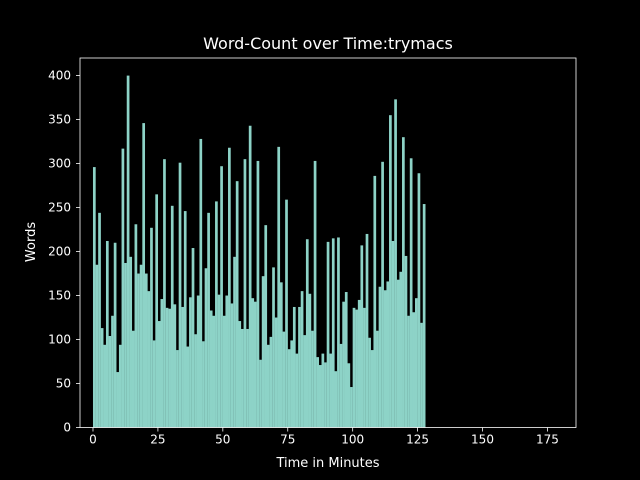 The width and height of the screenshot is (640, 480). I want to click on x-tick-label: 0, so click(93, 440).